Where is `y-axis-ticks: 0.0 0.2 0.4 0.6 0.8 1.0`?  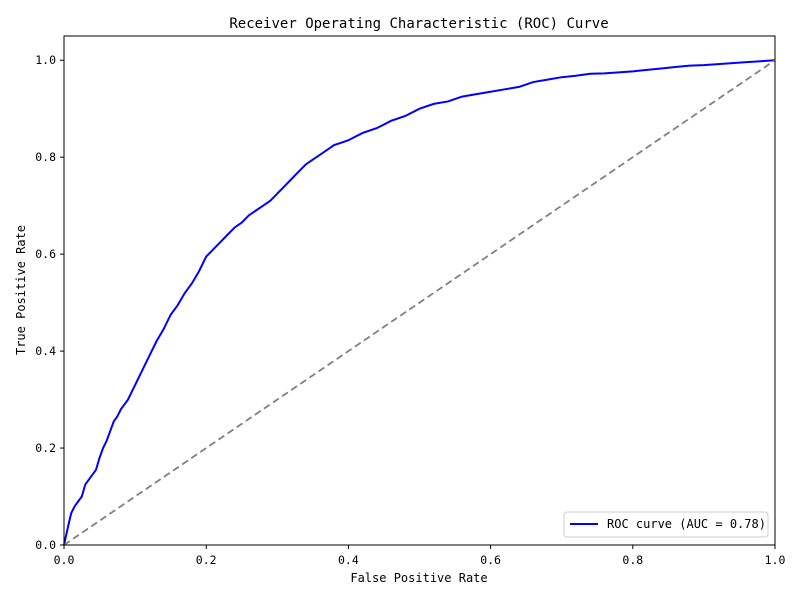 y-axis-ticks: 0.0 0.2 0.4 0.6 0.8 1.0 is located at coordinates (49, 302).